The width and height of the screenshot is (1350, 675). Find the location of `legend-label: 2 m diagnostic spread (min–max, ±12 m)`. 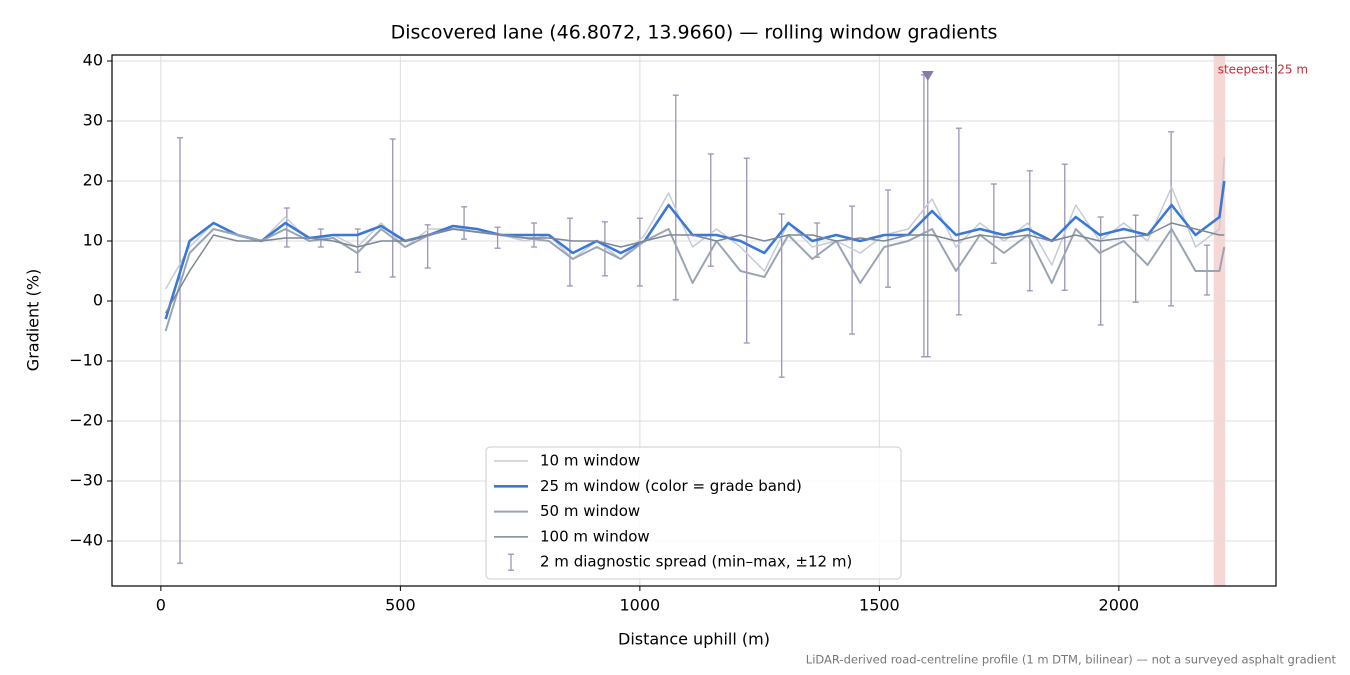

legend-label: 2 m diagnostic spread (min–max, ±12 m) is located at coordinates (696, 562).